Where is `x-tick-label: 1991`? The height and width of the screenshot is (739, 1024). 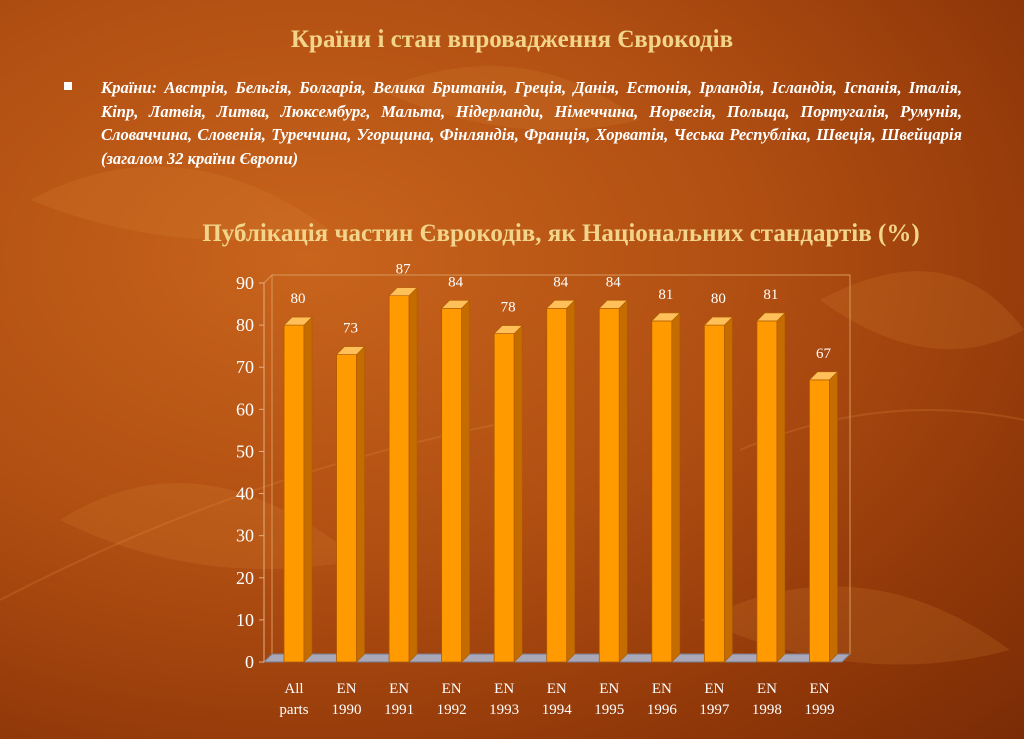 x-tick-label: 1991 is located at coordinates (399, 710).